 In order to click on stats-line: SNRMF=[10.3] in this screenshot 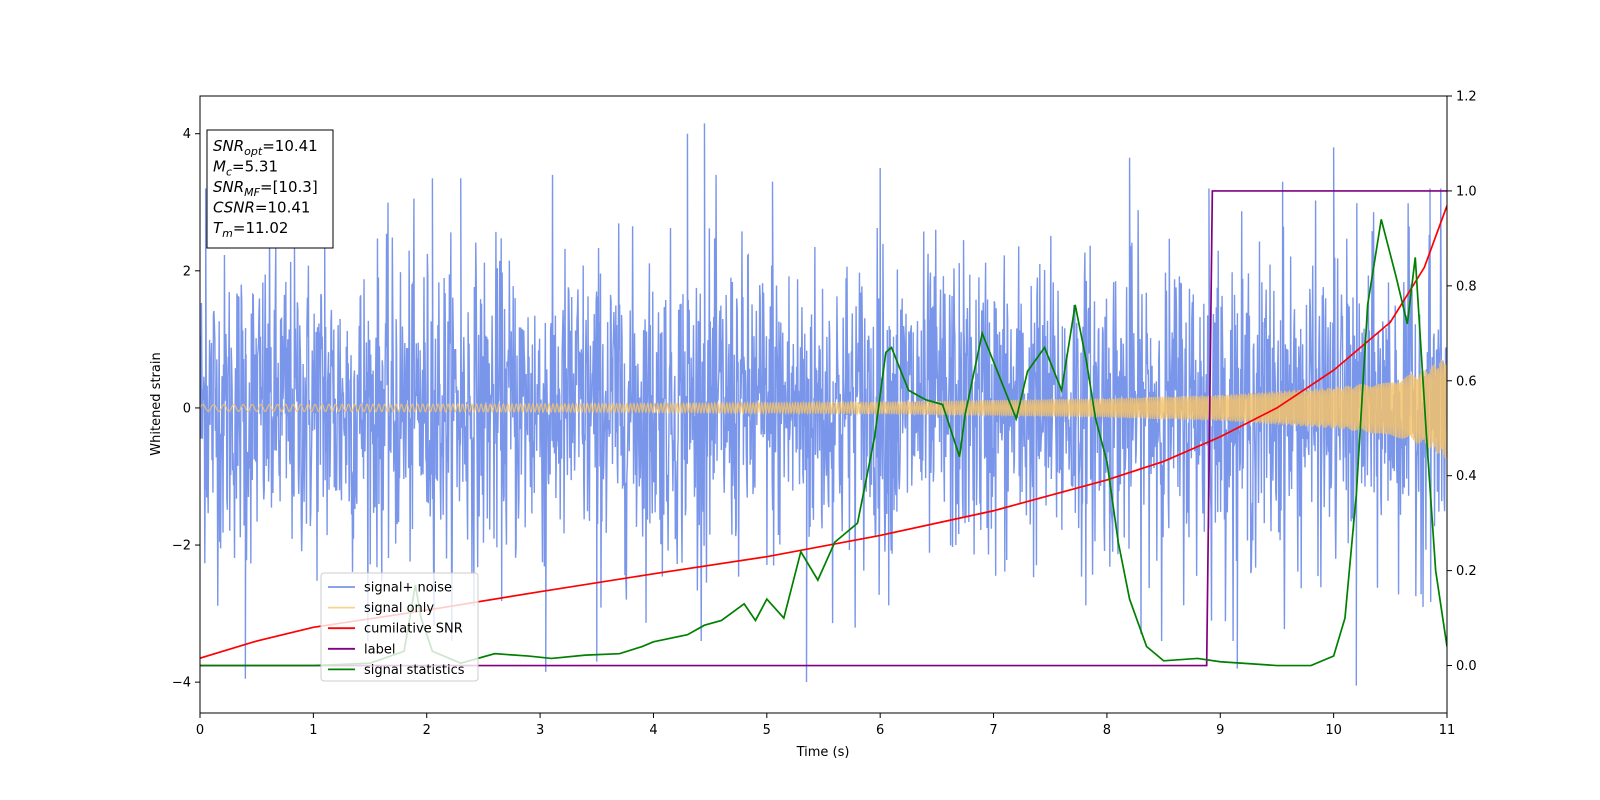, I will do `click(265, 188)`.